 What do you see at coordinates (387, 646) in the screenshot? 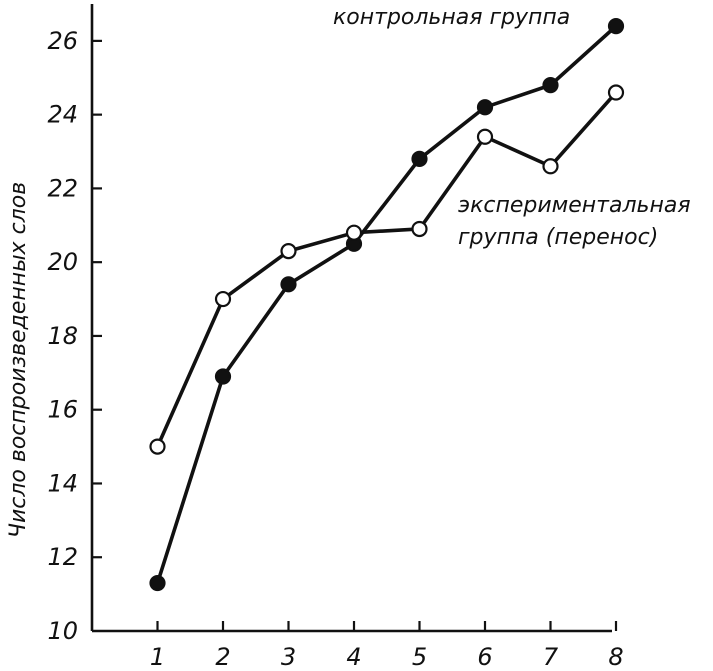
I see `x-ticks: 1 2 3 4 5 6 7 8` at bounding box center [387, 646].